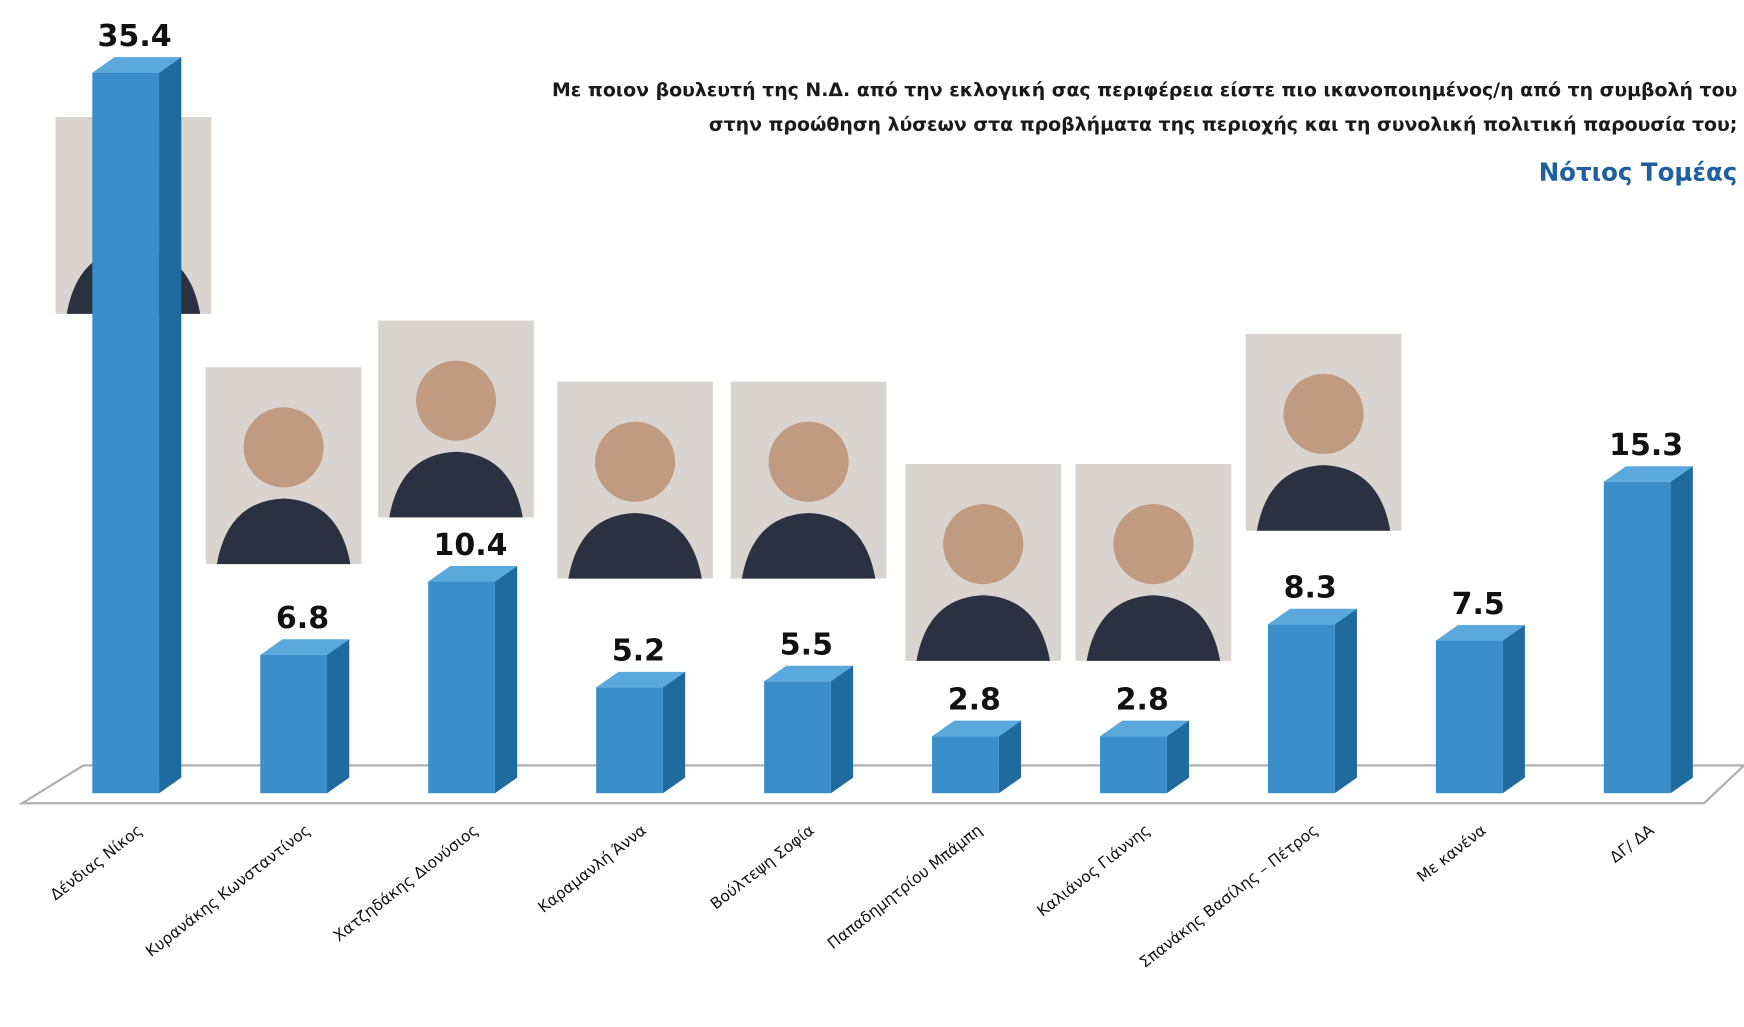 The height and width of the screenshot is (1027, 1744). What do you see at coordinates (96, 862) in the screenshot?
I see `x-tick-label: Δένδιας Νίκος` at bounding box center [96, 862].